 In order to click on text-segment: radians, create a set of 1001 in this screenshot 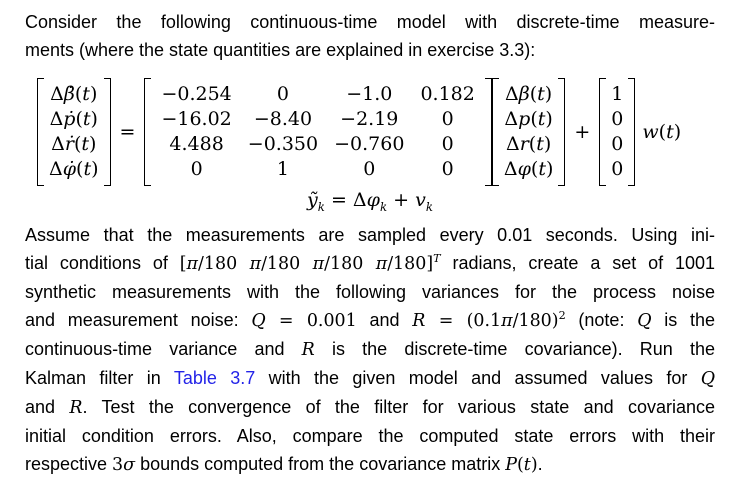, I will do `click(578, 263)`.